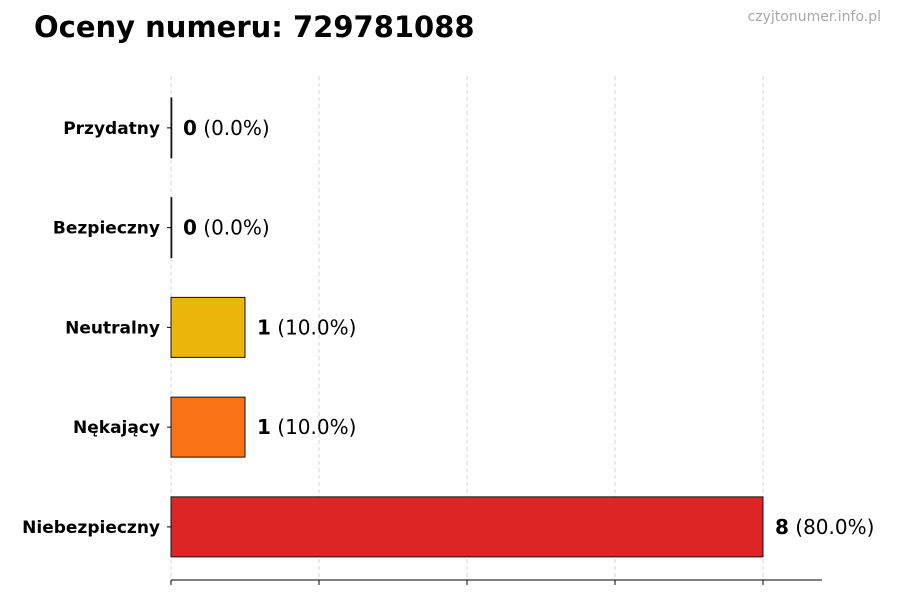 This screenshot has width=900, height=600. Describe the element at coordinates (467, 527) in the screenshot. I see `bar-niebezpieczny` at that location.